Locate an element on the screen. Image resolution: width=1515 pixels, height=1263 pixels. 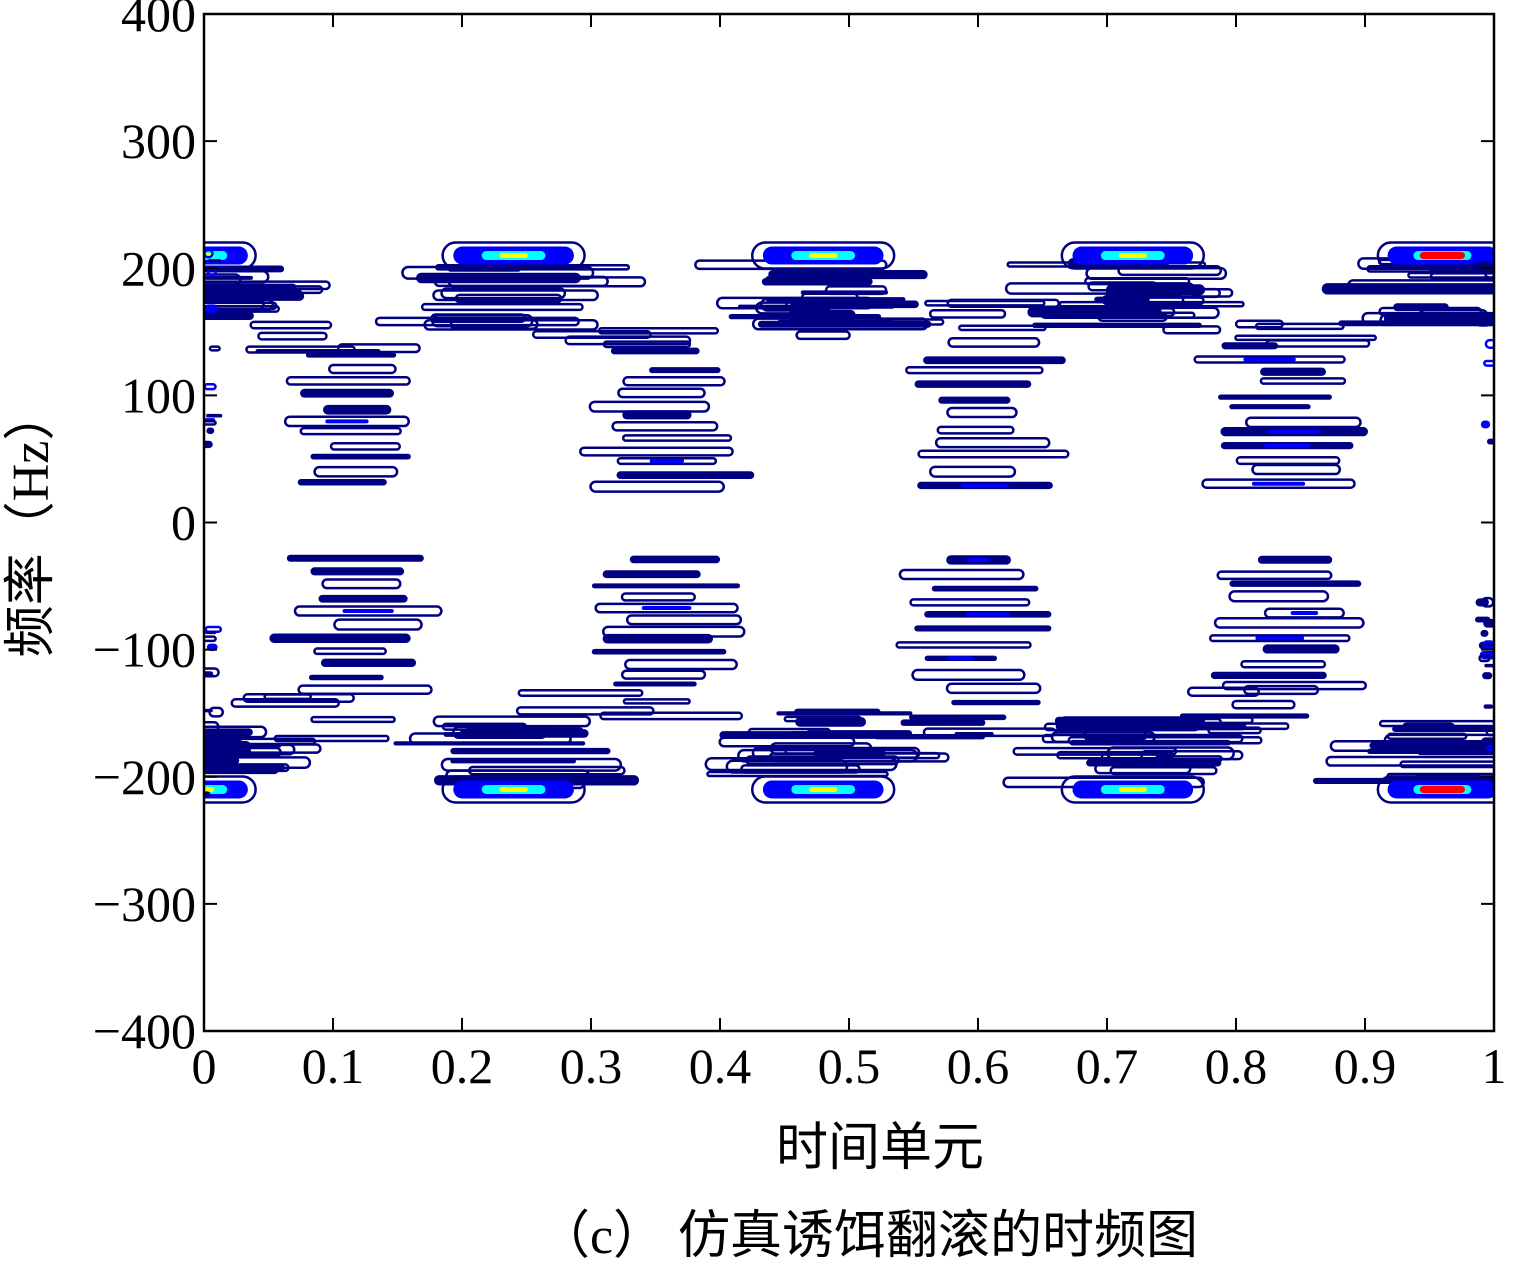
x-tick-label: 0.7 is located at coordinates (1107, 1066).